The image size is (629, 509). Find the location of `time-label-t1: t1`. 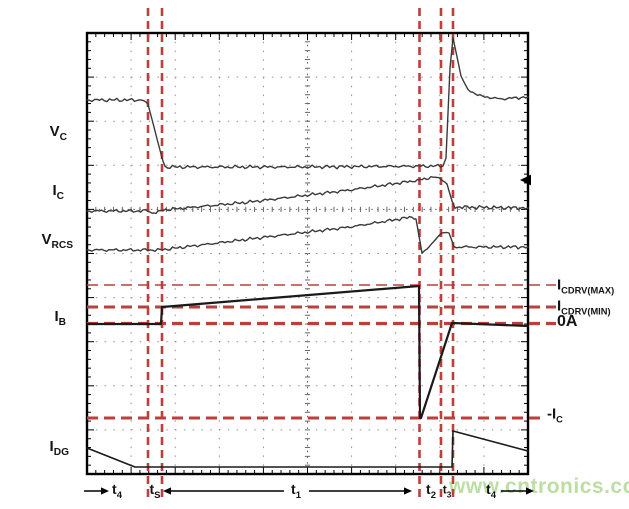

time-label-t1: t1 is located at coordinates (296, 491).